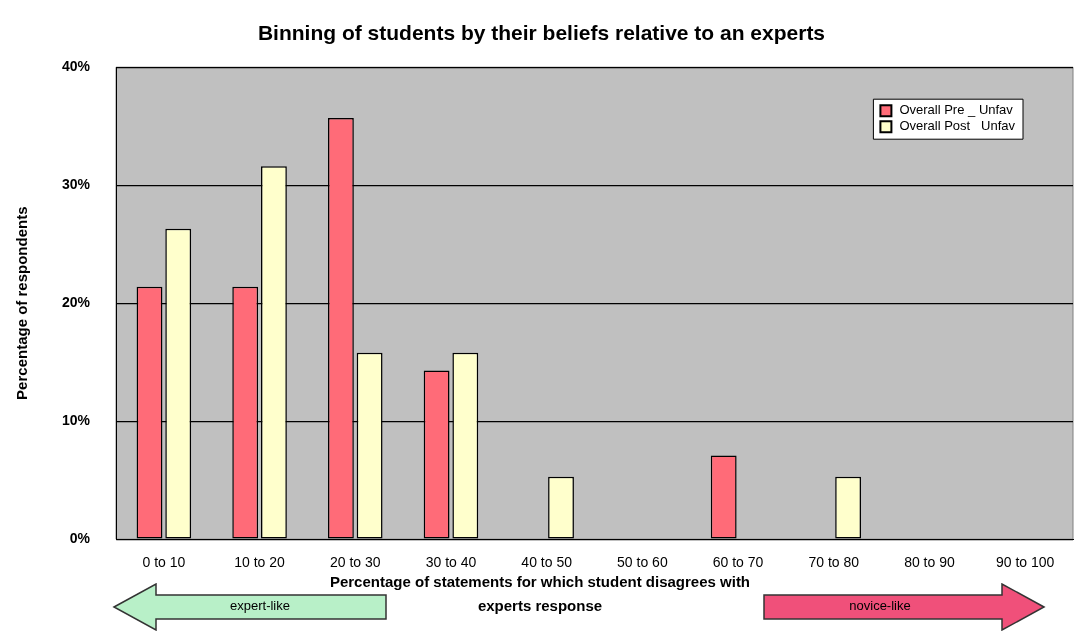 This screenshot has width=1079, height=641. What do you see at coordinates (547, 562) in the screenshot?
I see `x-tick-label: 40 to 50` at bounding box center [547, 562].